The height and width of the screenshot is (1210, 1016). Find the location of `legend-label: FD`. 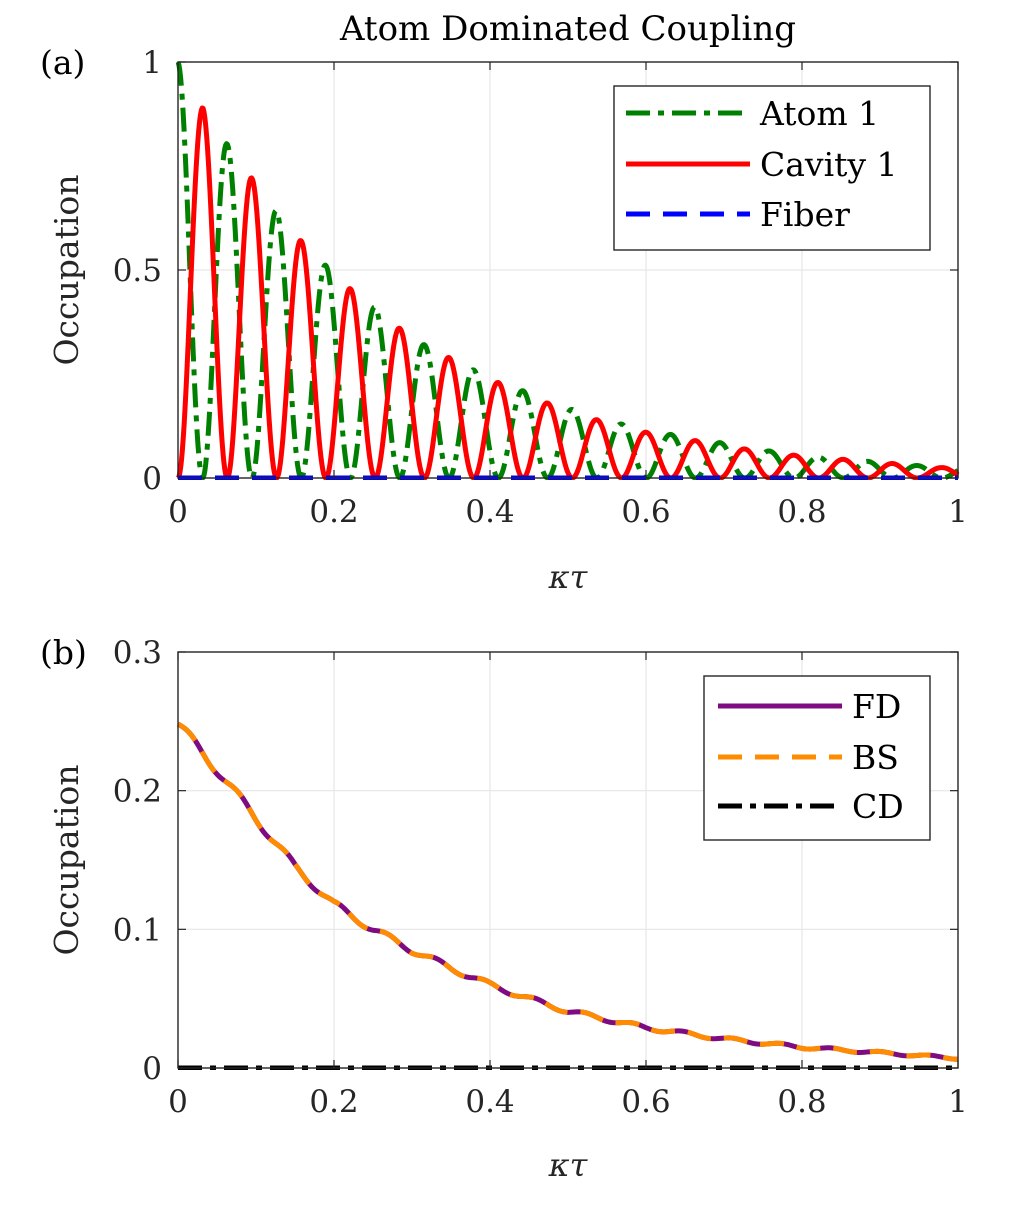

legend-label: FD is located at coordinates (876, 706).